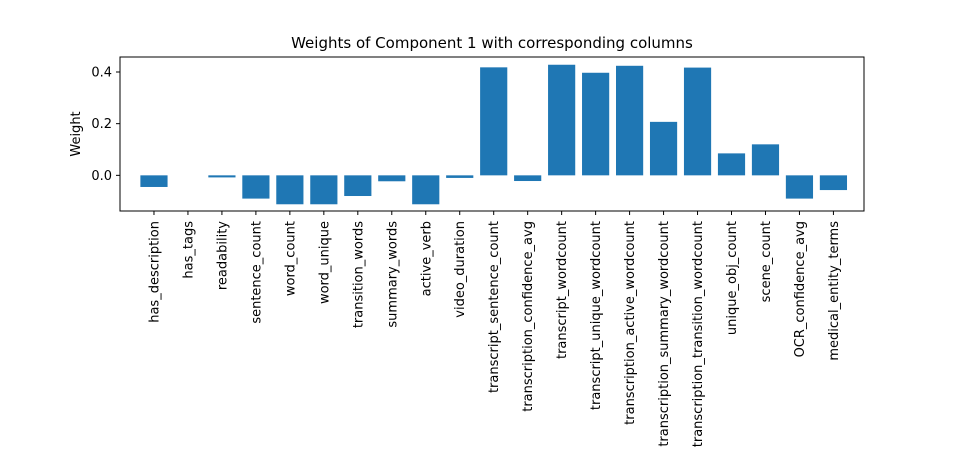 This screenshot has height=471, width=960. I want to click on y-axis: 0.0 0.2 0.4, so click(105, 124).